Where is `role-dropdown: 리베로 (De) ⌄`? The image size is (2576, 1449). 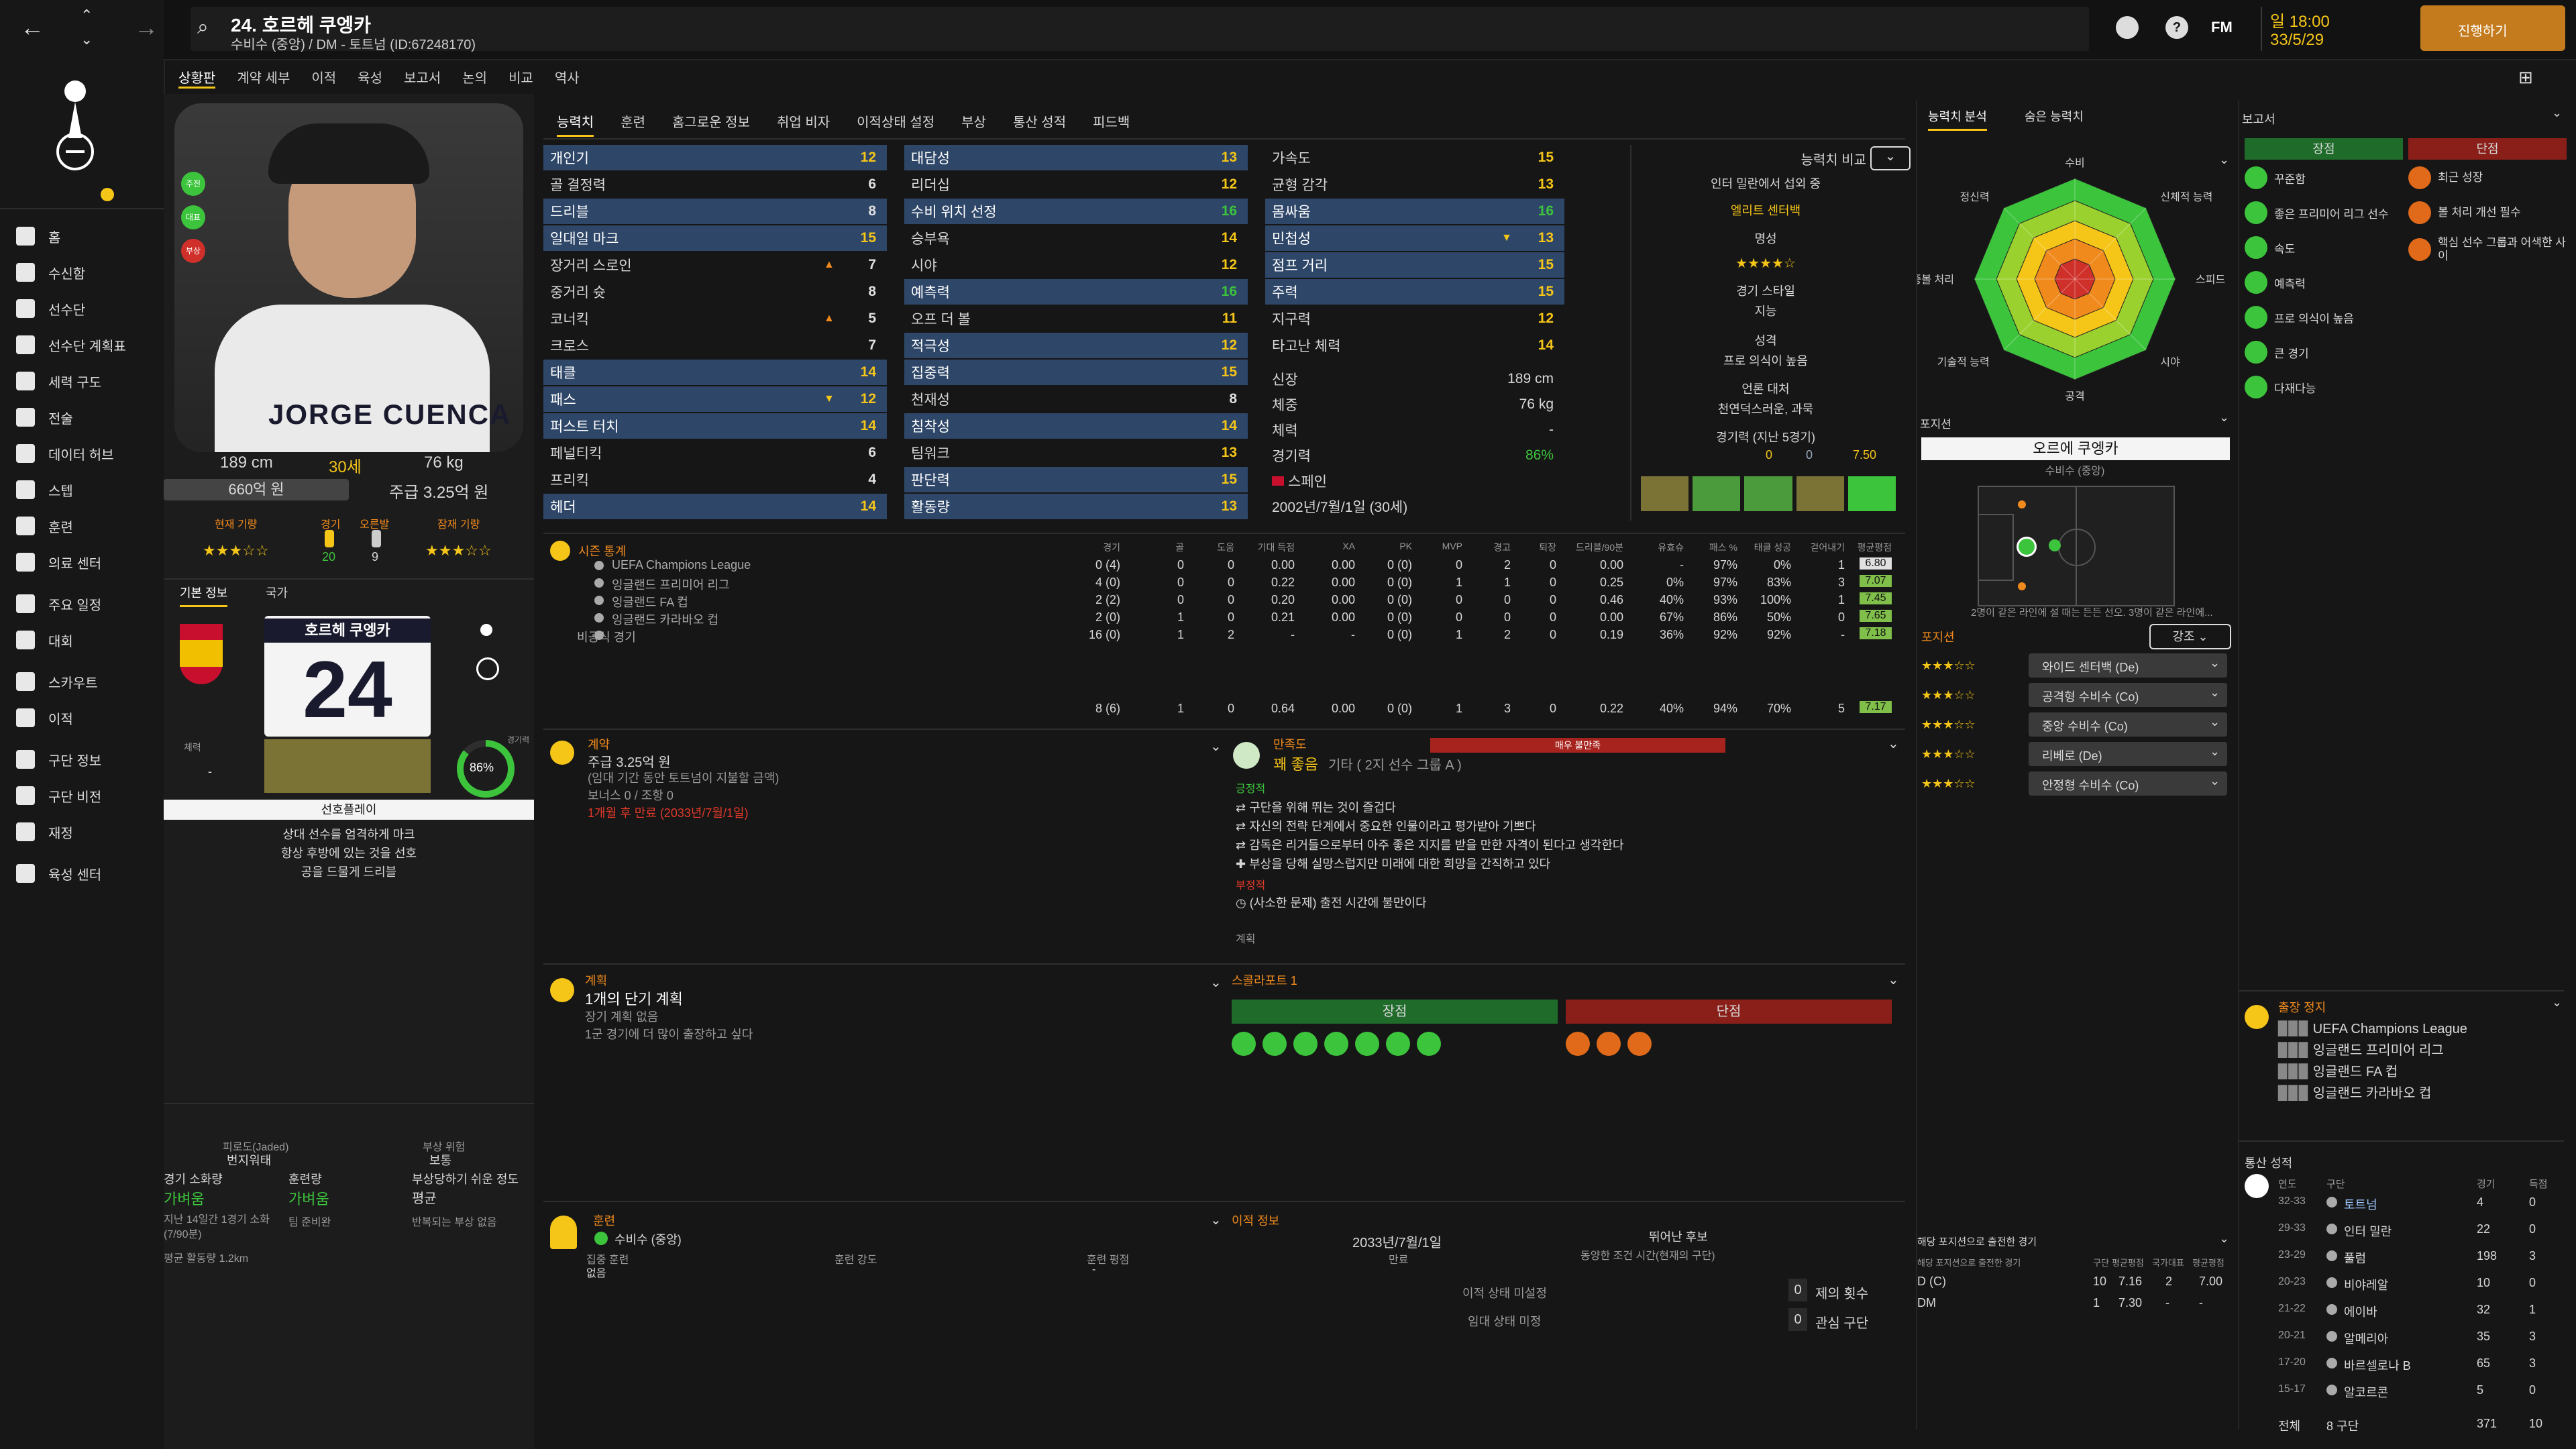
role-dropdown: 리베로 (De) ⌄ is located at coordinates (2128, 754).